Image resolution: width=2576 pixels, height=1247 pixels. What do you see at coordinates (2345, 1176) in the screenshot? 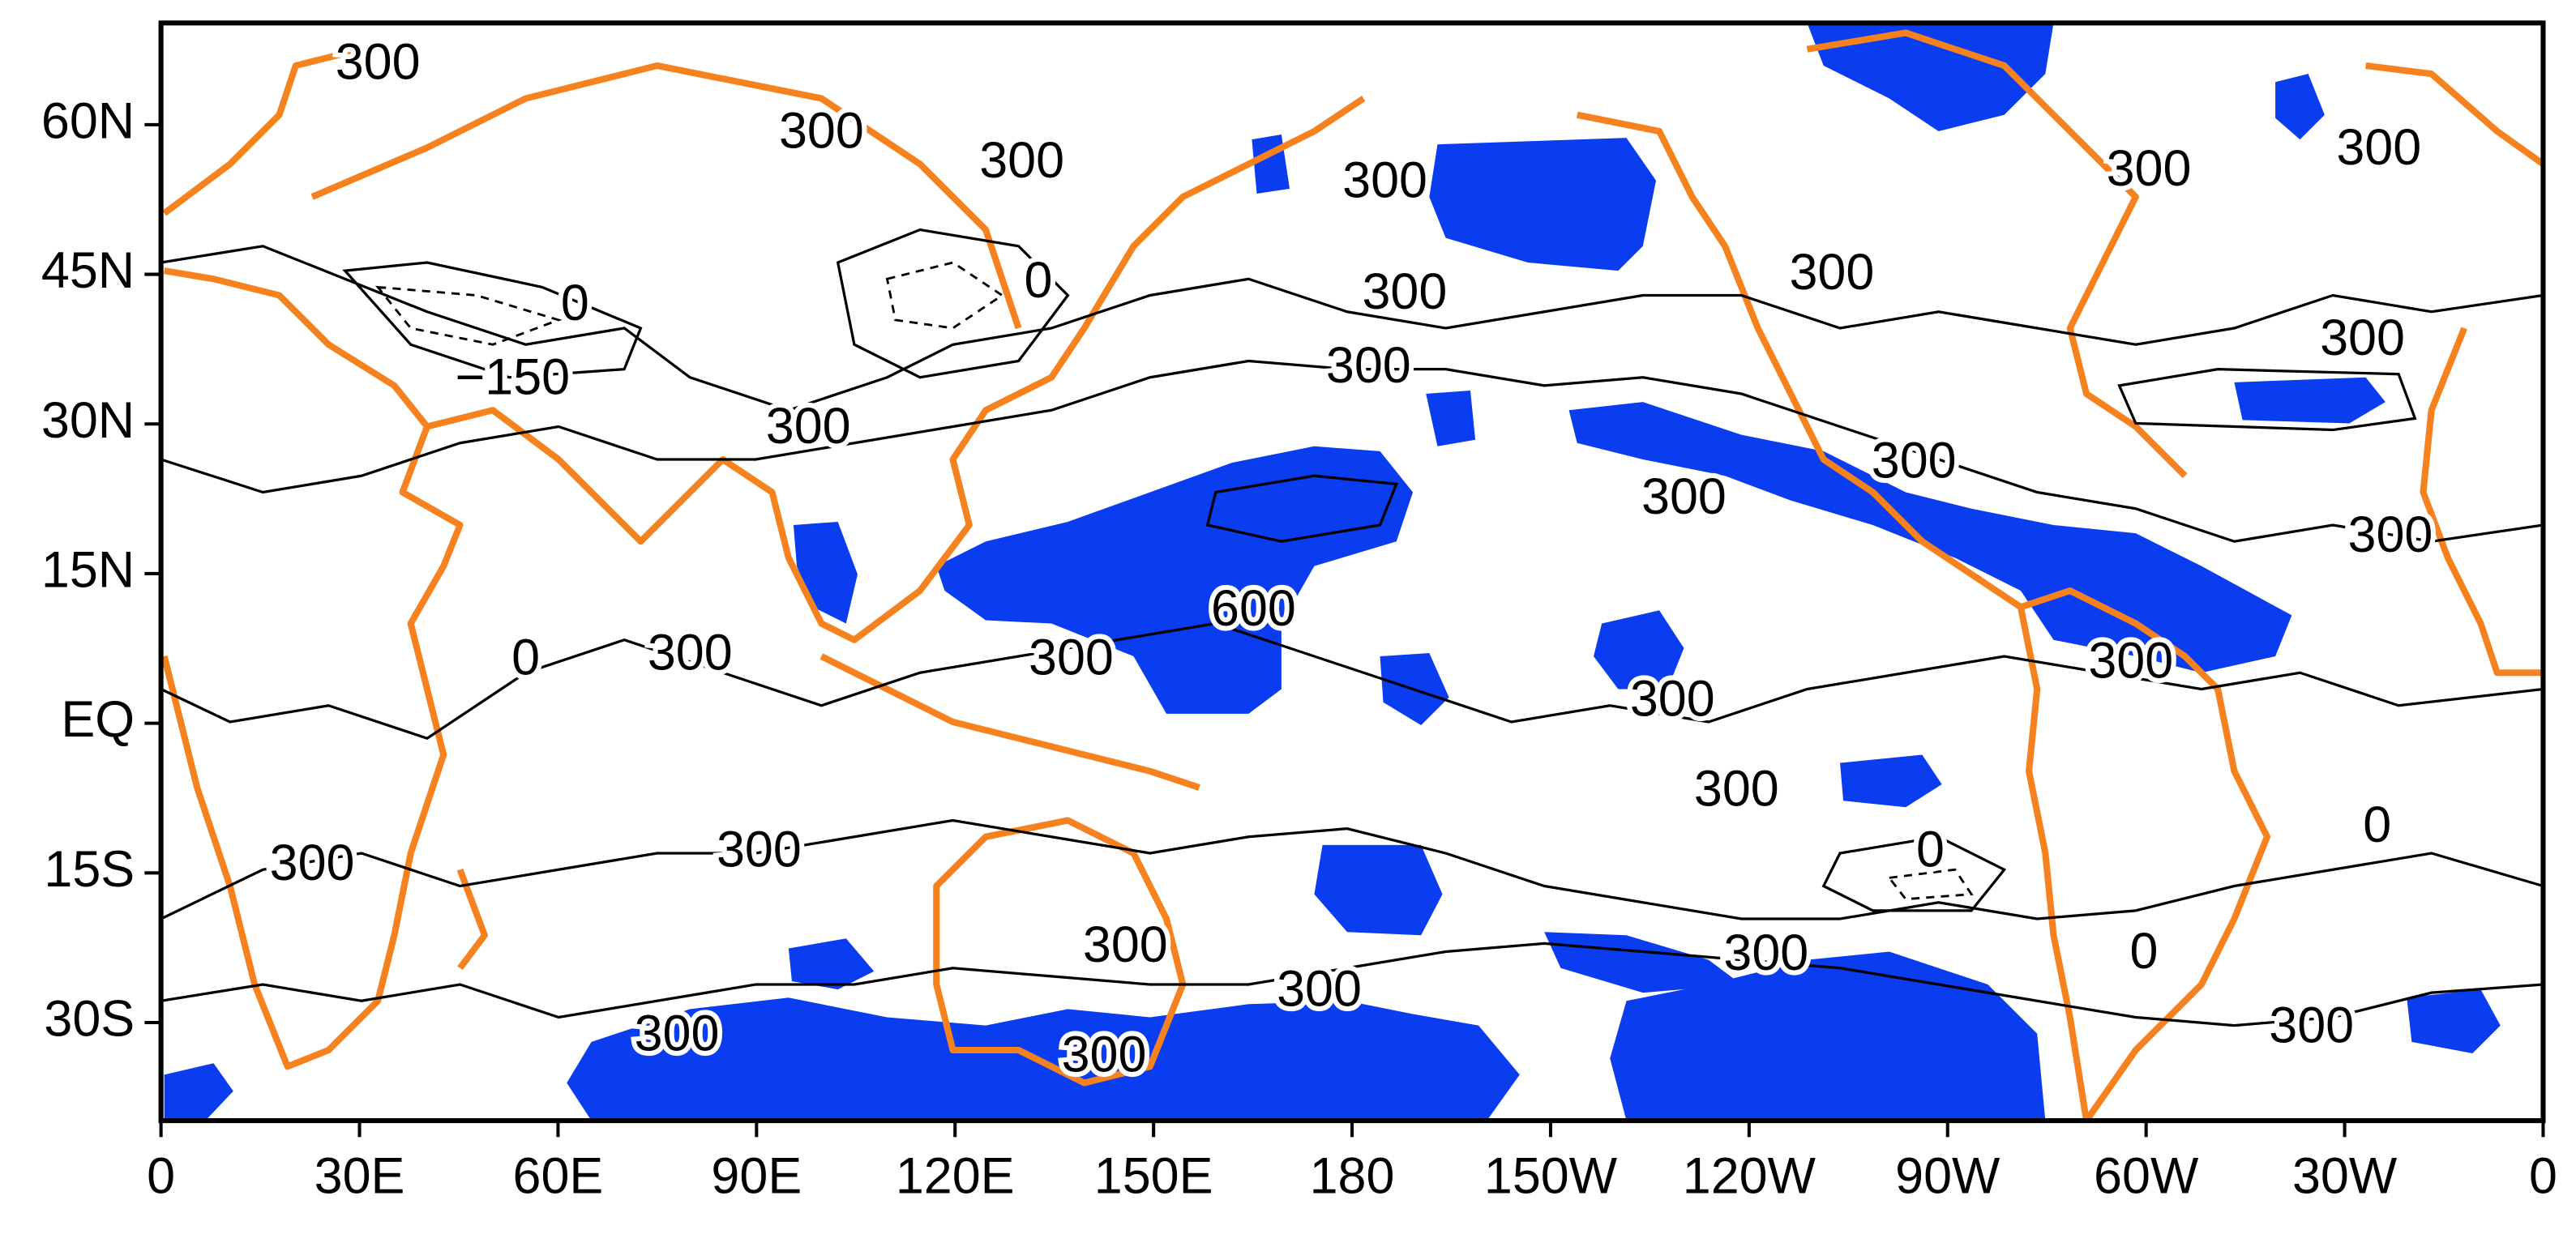
I see `x-tick-label: 30W` at bounding box center [2345, 1176].